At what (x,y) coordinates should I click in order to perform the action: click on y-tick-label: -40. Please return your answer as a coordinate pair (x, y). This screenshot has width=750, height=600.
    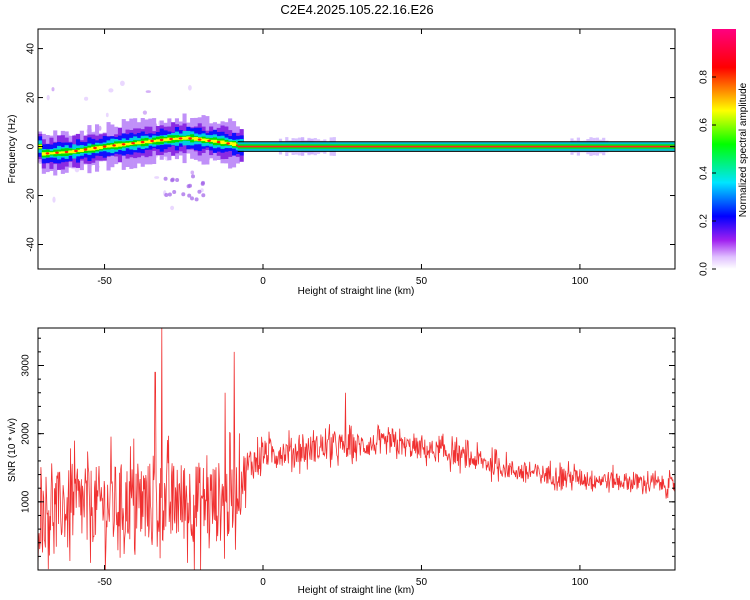
    Looking at the image, I should click on (31, 244).